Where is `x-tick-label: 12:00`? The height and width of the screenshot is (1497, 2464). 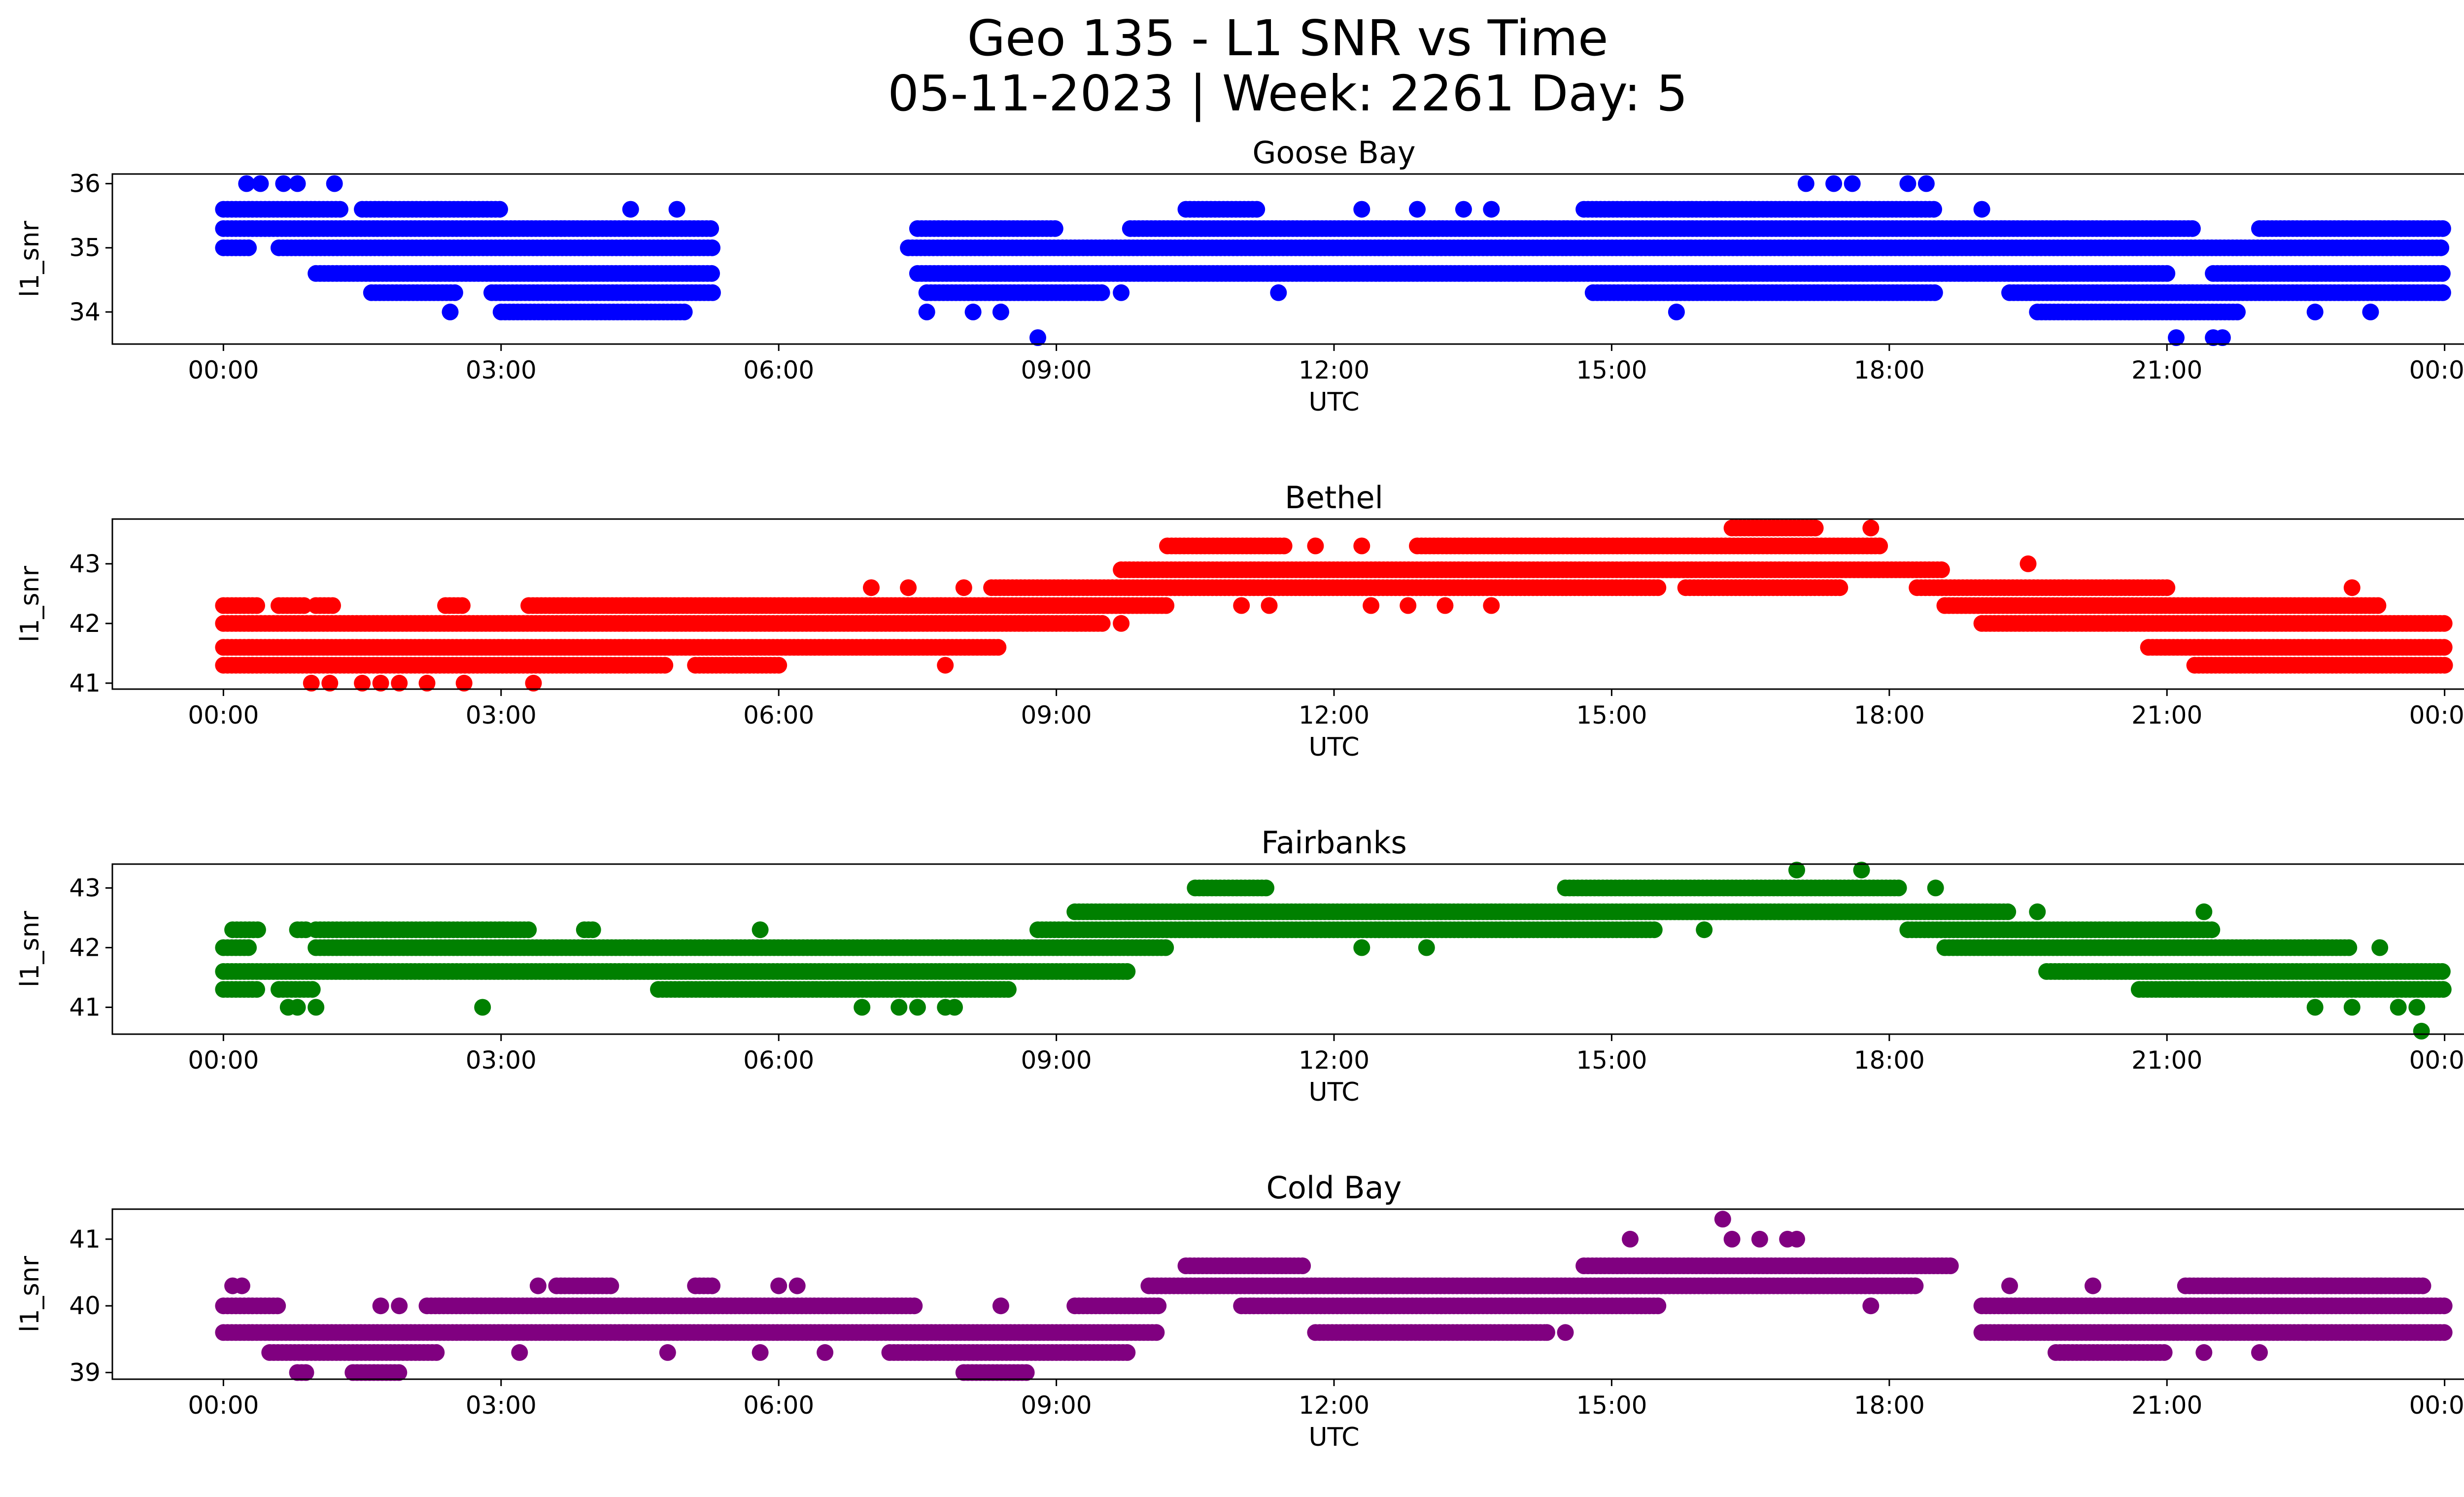 x-tick-label: 12:00 is located at coordinates (1334, 370).